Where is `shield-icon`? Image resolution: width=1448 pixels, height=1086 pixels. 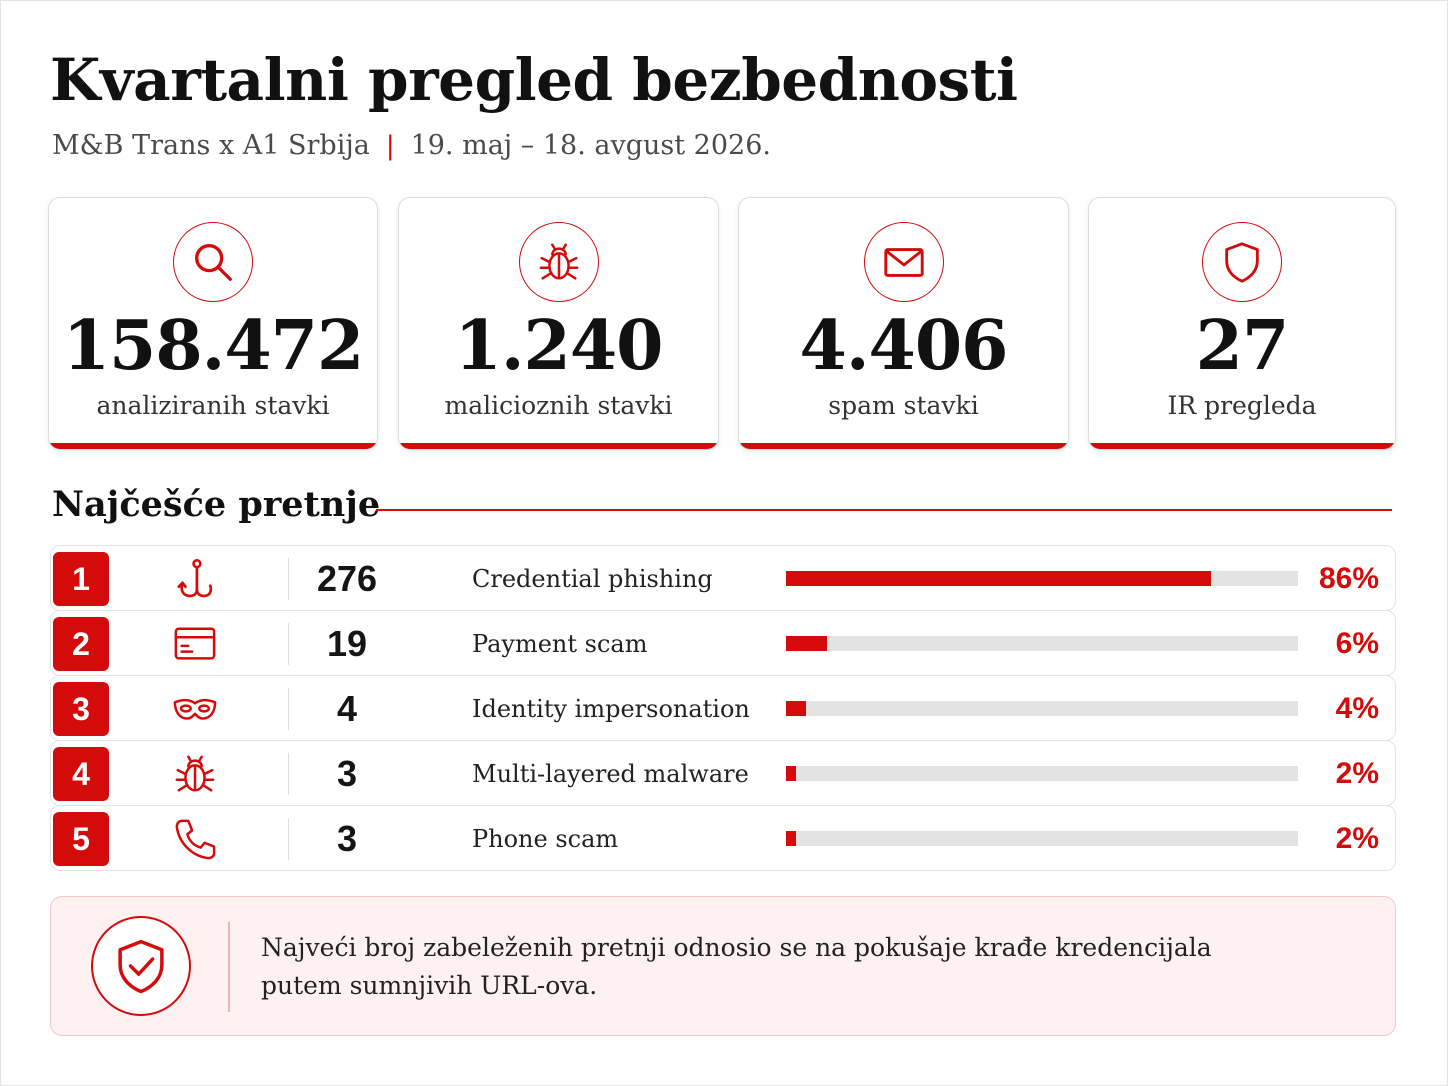 shield-icon is located at coordinates (1242, 262).